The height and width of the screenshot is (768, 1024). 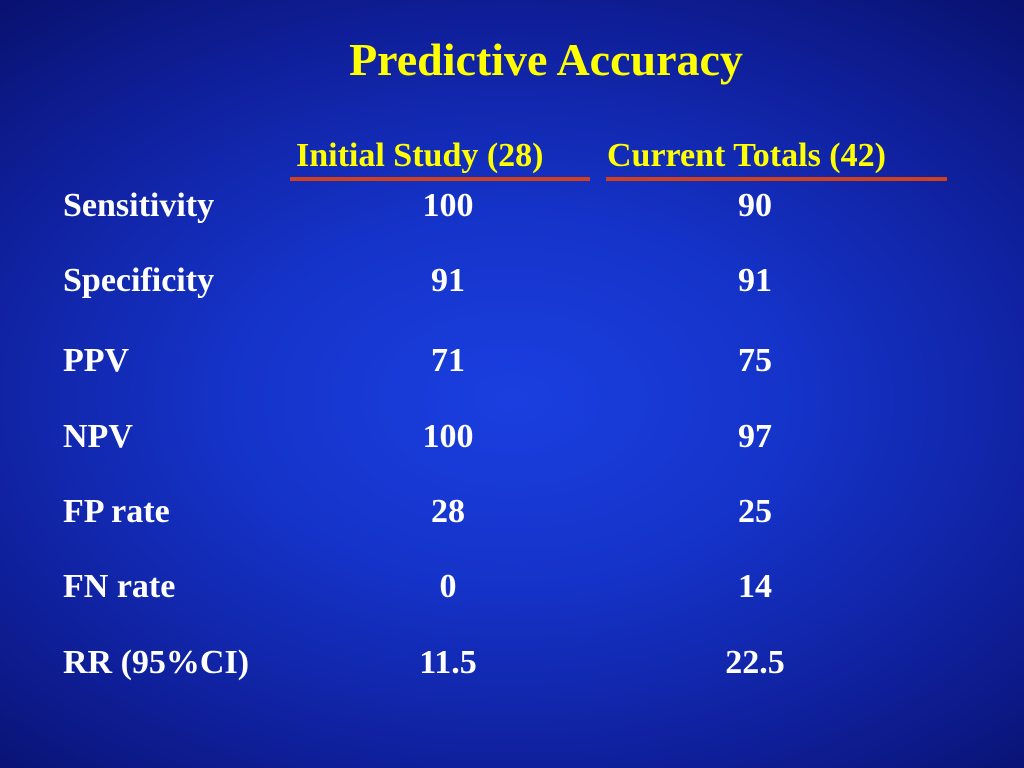 I want to click on row-label-sensitivity: Sensitivity, so click(x=139, y=205).